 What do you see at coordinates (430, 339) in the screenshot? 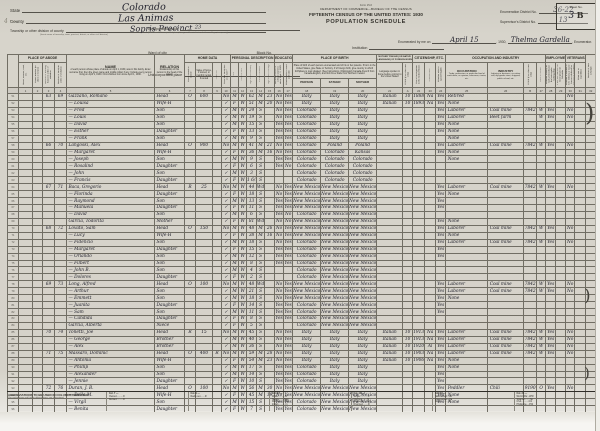
I see `naturalization-cell: Na` at bounding box center [430, 339].